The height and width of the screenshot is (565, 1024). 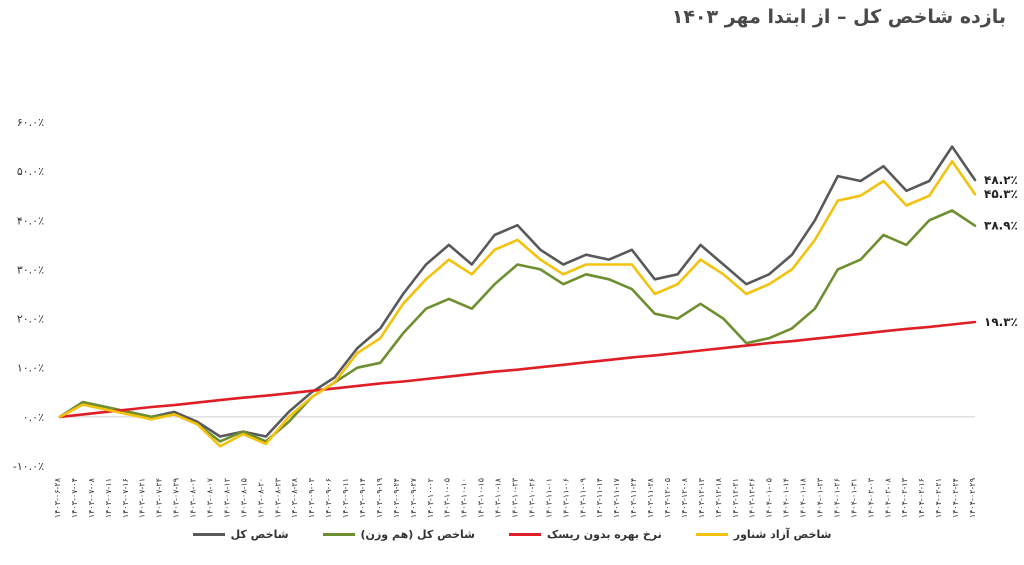 What do you see at coordinates (30, 368) in the screenshot?
I see `y-tick-label: ۱۰.۰٪` at bounding box center [30, 368].